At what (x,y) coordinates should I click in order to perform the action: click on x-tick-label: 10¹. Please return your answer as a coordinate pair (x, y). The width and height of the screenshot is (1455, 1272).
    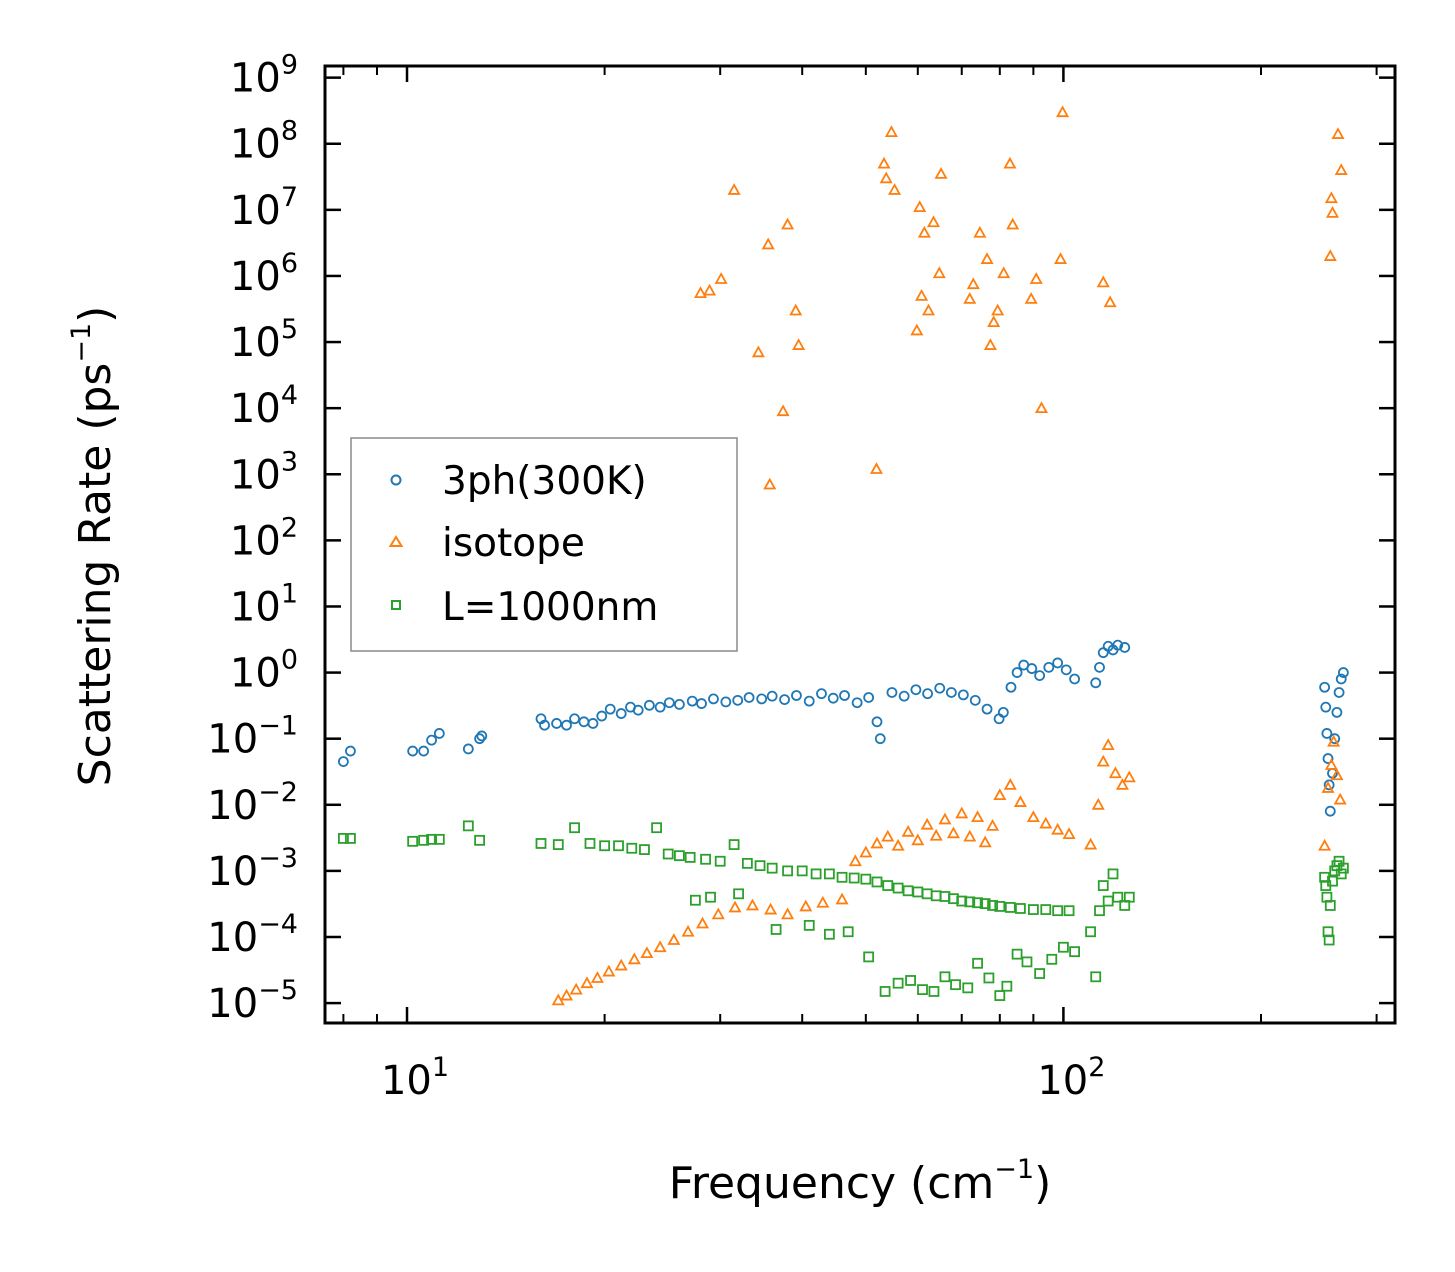
    Looking at the image, I should click on (415, 1078).